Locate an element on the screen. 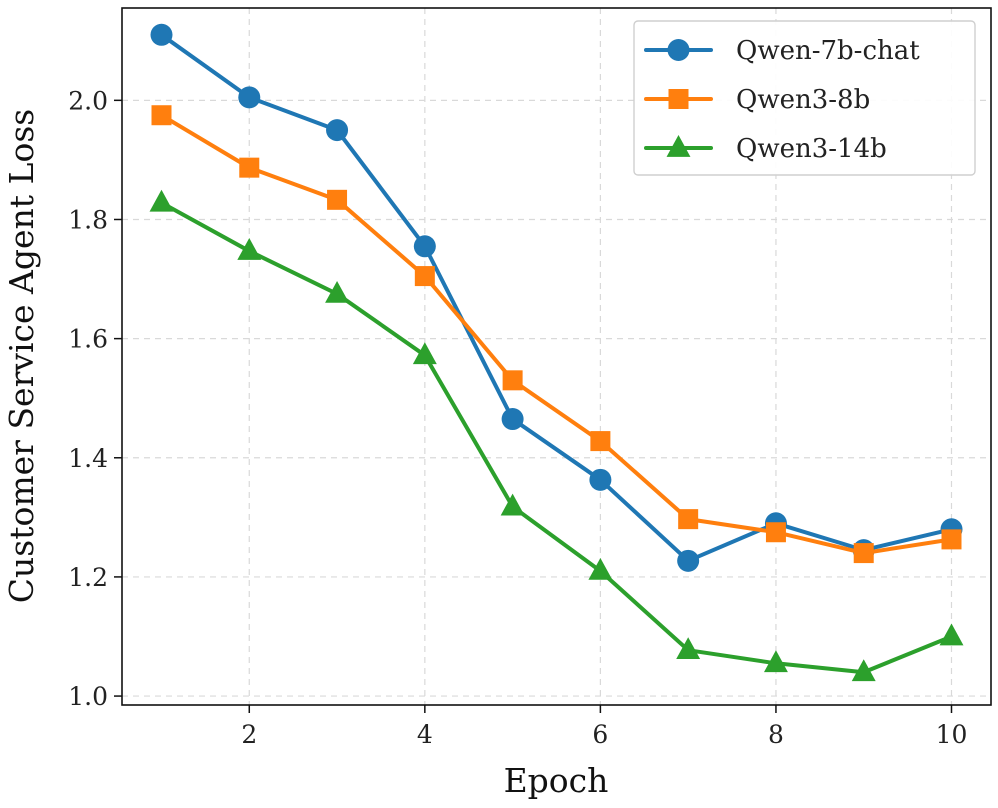 This screenshot has width=998, height=808. legend: Qwen-7b-chat Qwen3-8b Qwen3-14b is located at coordinates (804, 98).